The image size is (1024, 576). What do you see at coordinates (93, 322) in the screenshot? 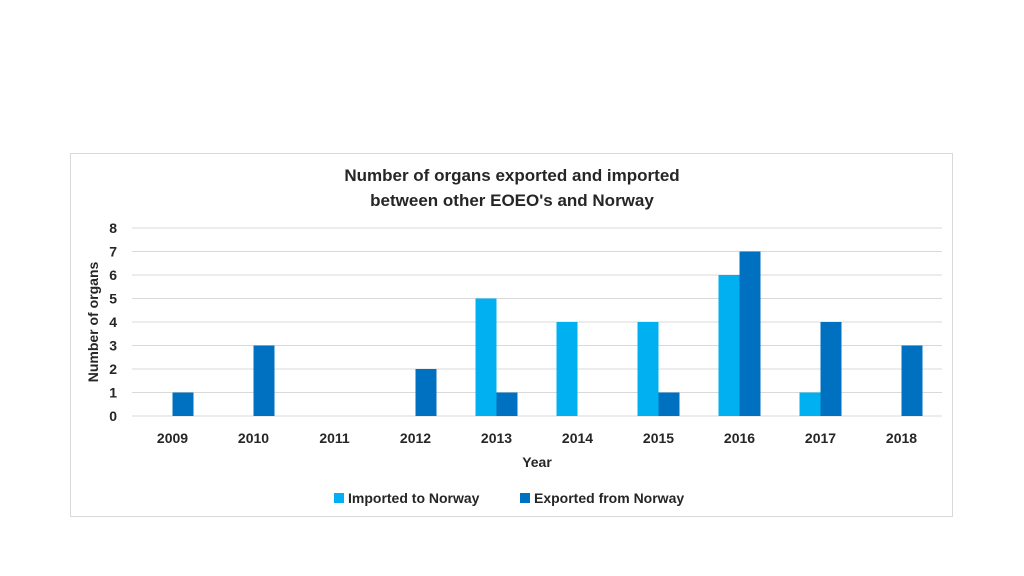
I see `y-axis-title: Number of organs` at bounding box center [93, 322].